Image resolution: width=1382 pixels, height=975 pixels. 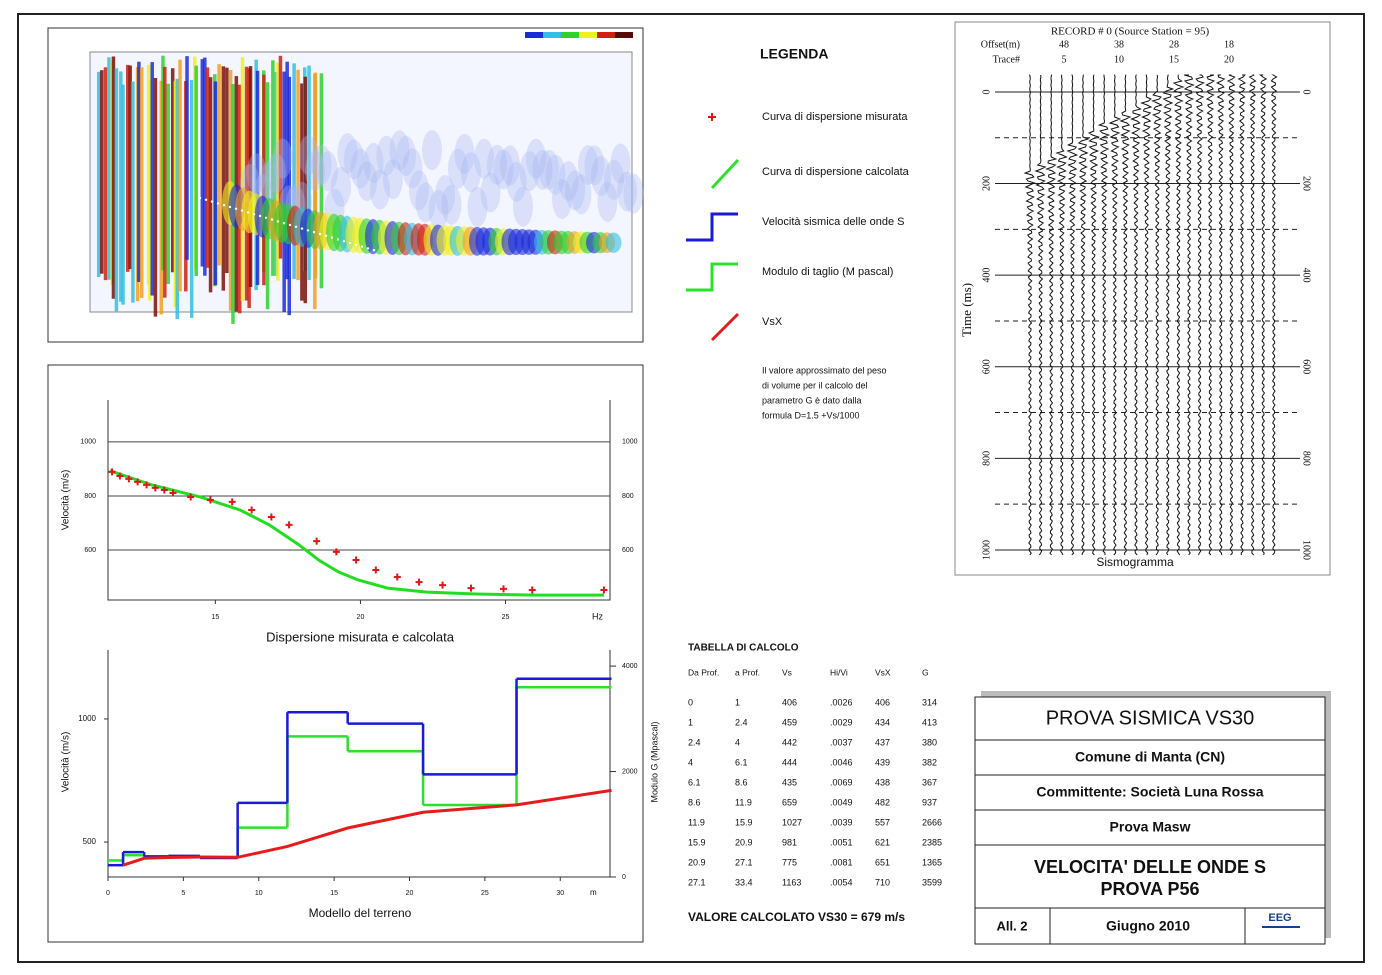 What do you see at coordinates (1306, 458) in the screenshot?
I see `y-tick-label: 800` at bounding box center [1306, 458].